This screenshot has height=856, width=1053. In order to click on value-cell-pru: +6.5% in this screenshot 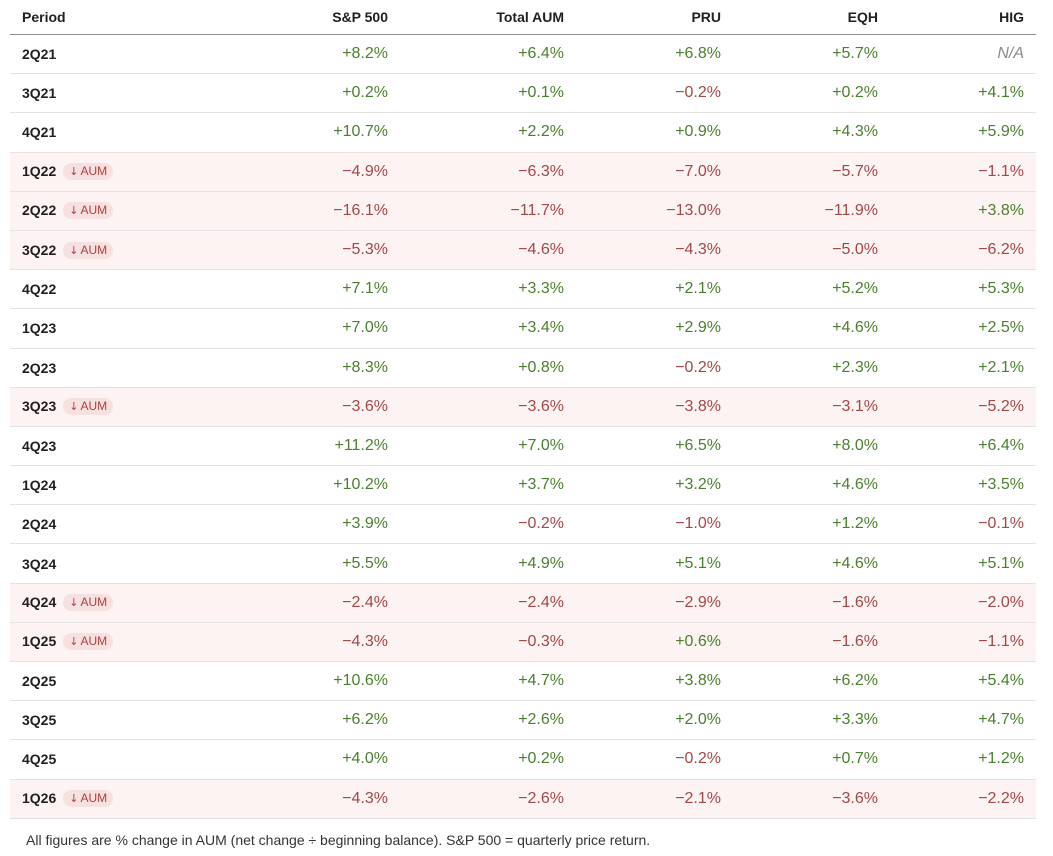, I will do `click(654, 446)`.